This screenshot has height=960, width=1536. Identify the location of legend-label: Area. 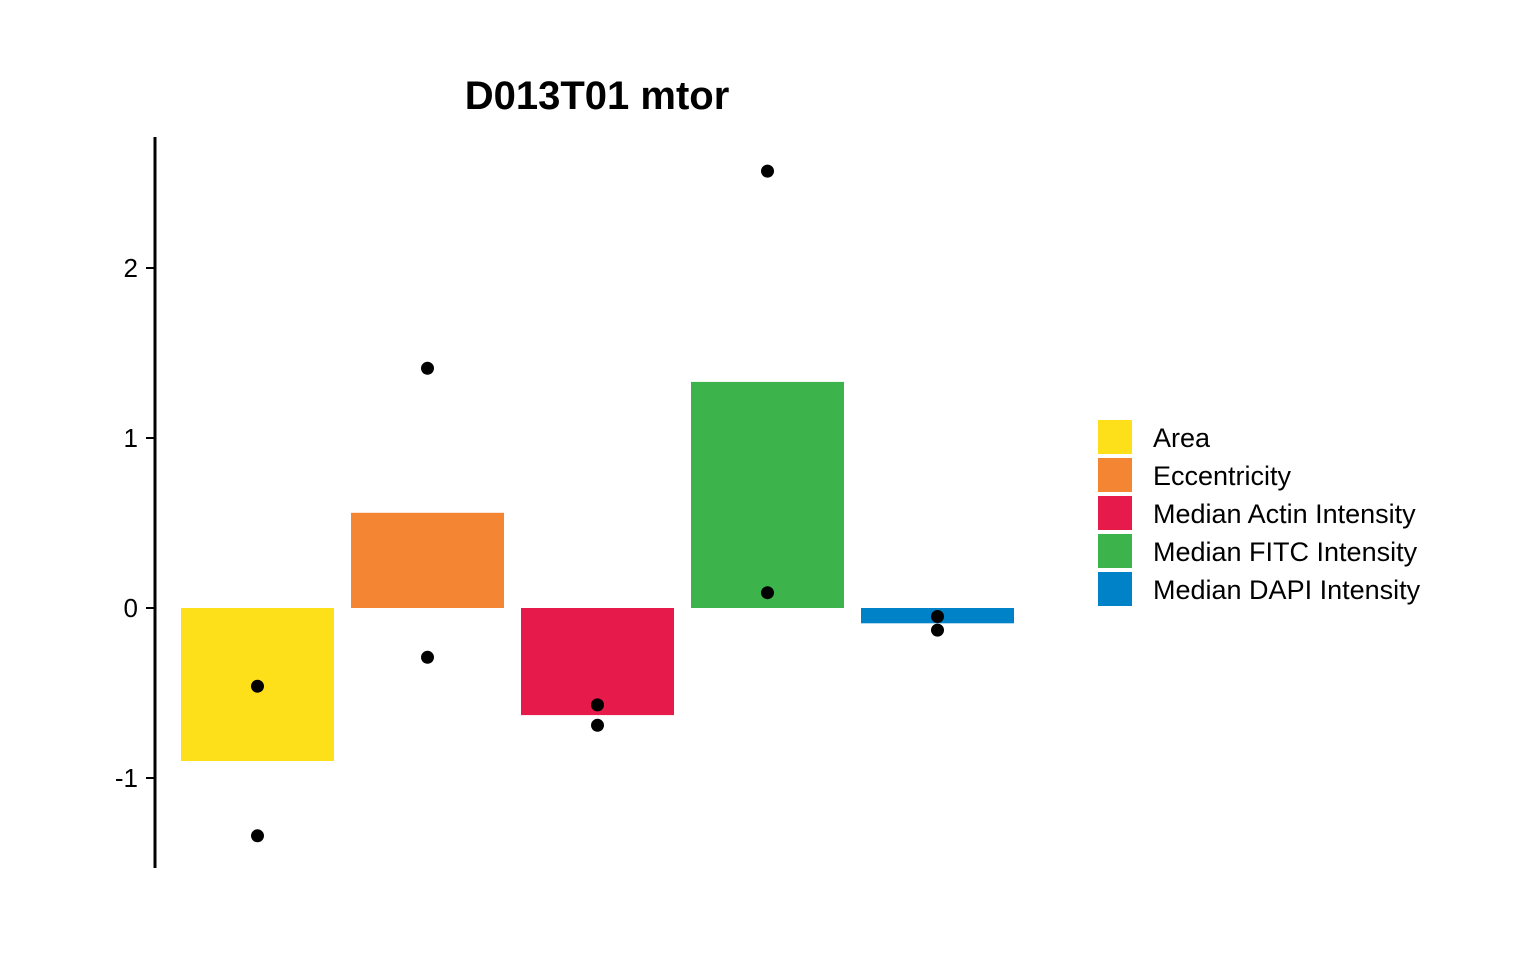
(1182, 438).